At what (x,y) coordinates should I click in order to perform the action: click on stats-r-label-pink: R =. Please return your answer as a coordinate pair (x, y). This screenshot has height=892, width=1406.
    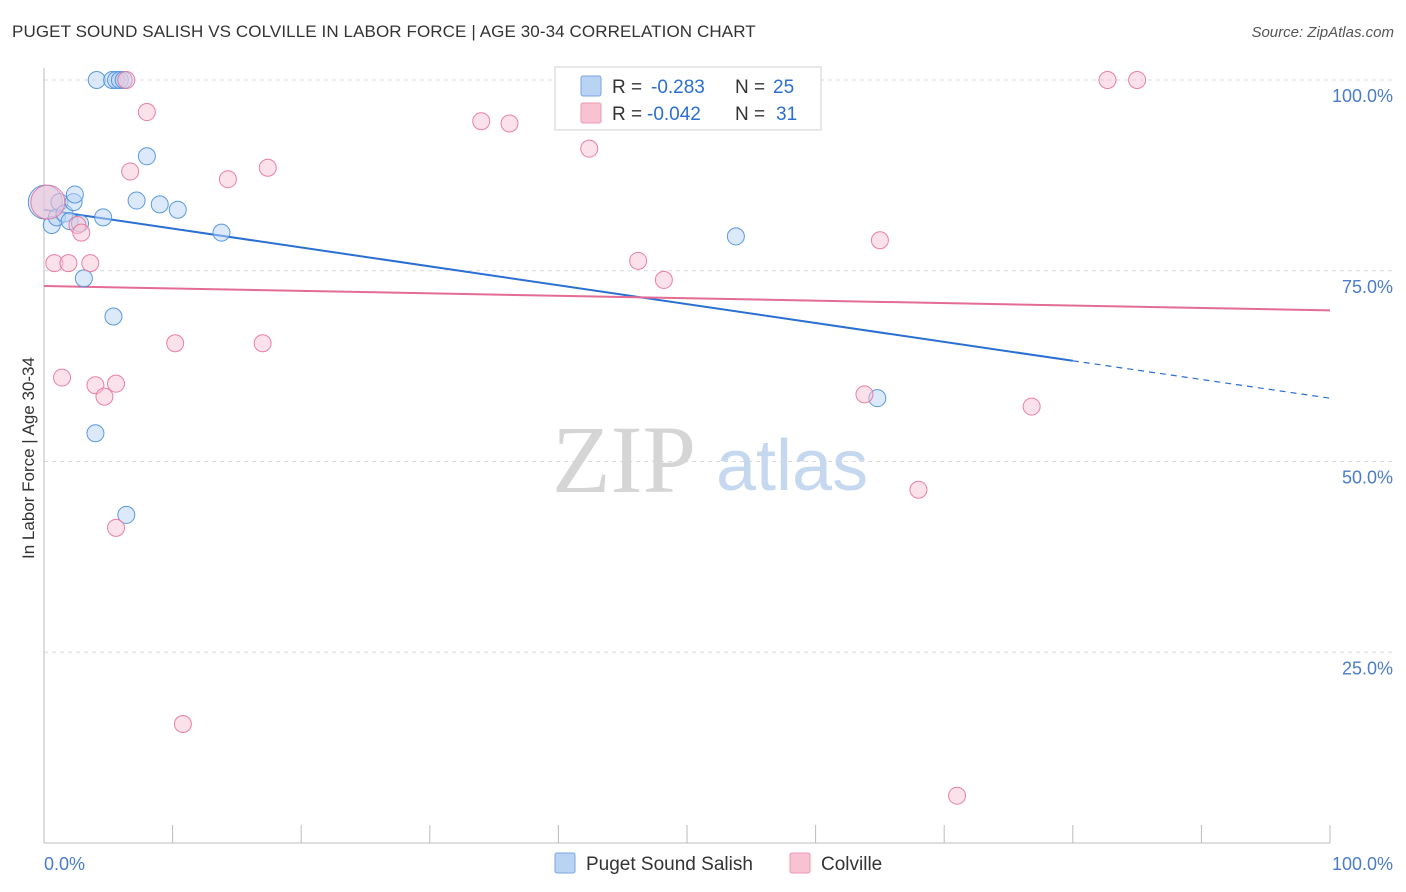
    Looking at the image, I should click on (627, 114).